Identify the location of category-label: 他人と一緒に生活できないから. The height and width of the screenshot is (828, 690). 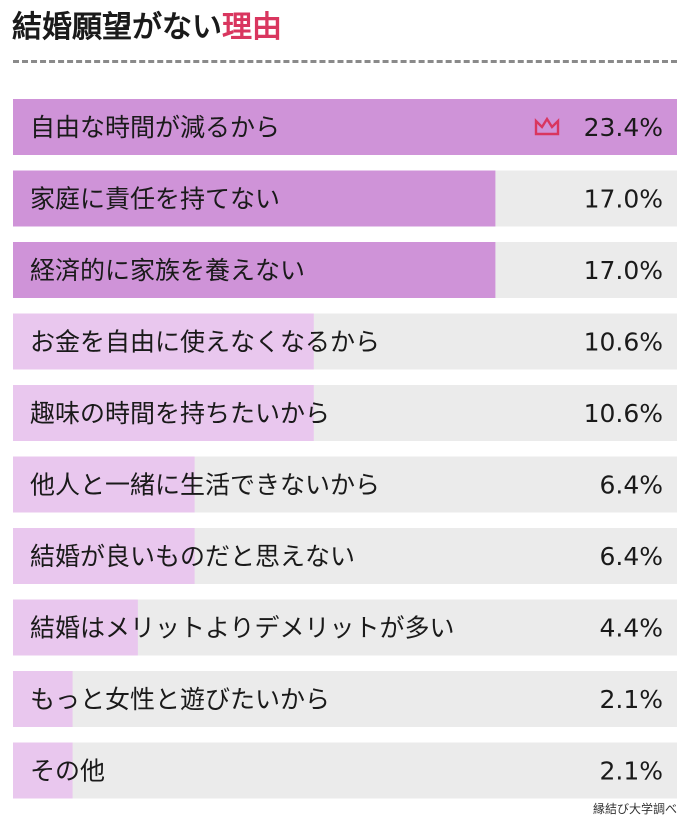
(205, 485).